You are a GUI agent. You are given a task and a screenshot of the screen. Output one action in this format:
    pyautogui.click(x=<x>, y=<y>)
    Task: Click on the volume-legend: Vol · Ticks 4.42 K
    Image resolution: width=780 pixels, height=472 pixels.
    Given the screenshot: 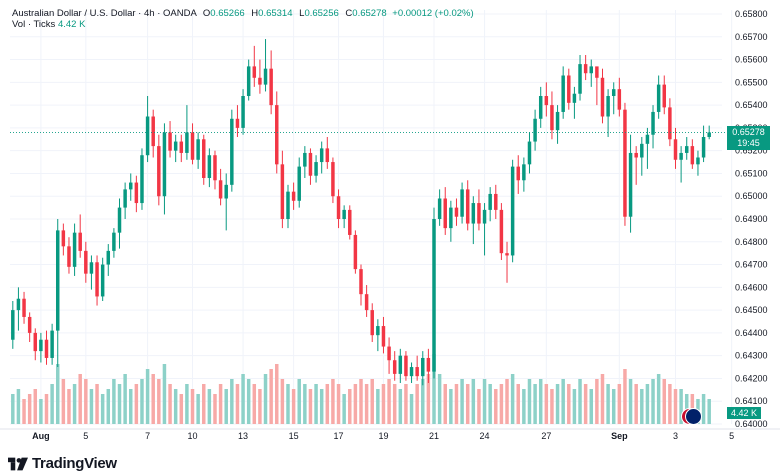 What is the action you would take?
    pyautogui.click(x=48, y=24)
    